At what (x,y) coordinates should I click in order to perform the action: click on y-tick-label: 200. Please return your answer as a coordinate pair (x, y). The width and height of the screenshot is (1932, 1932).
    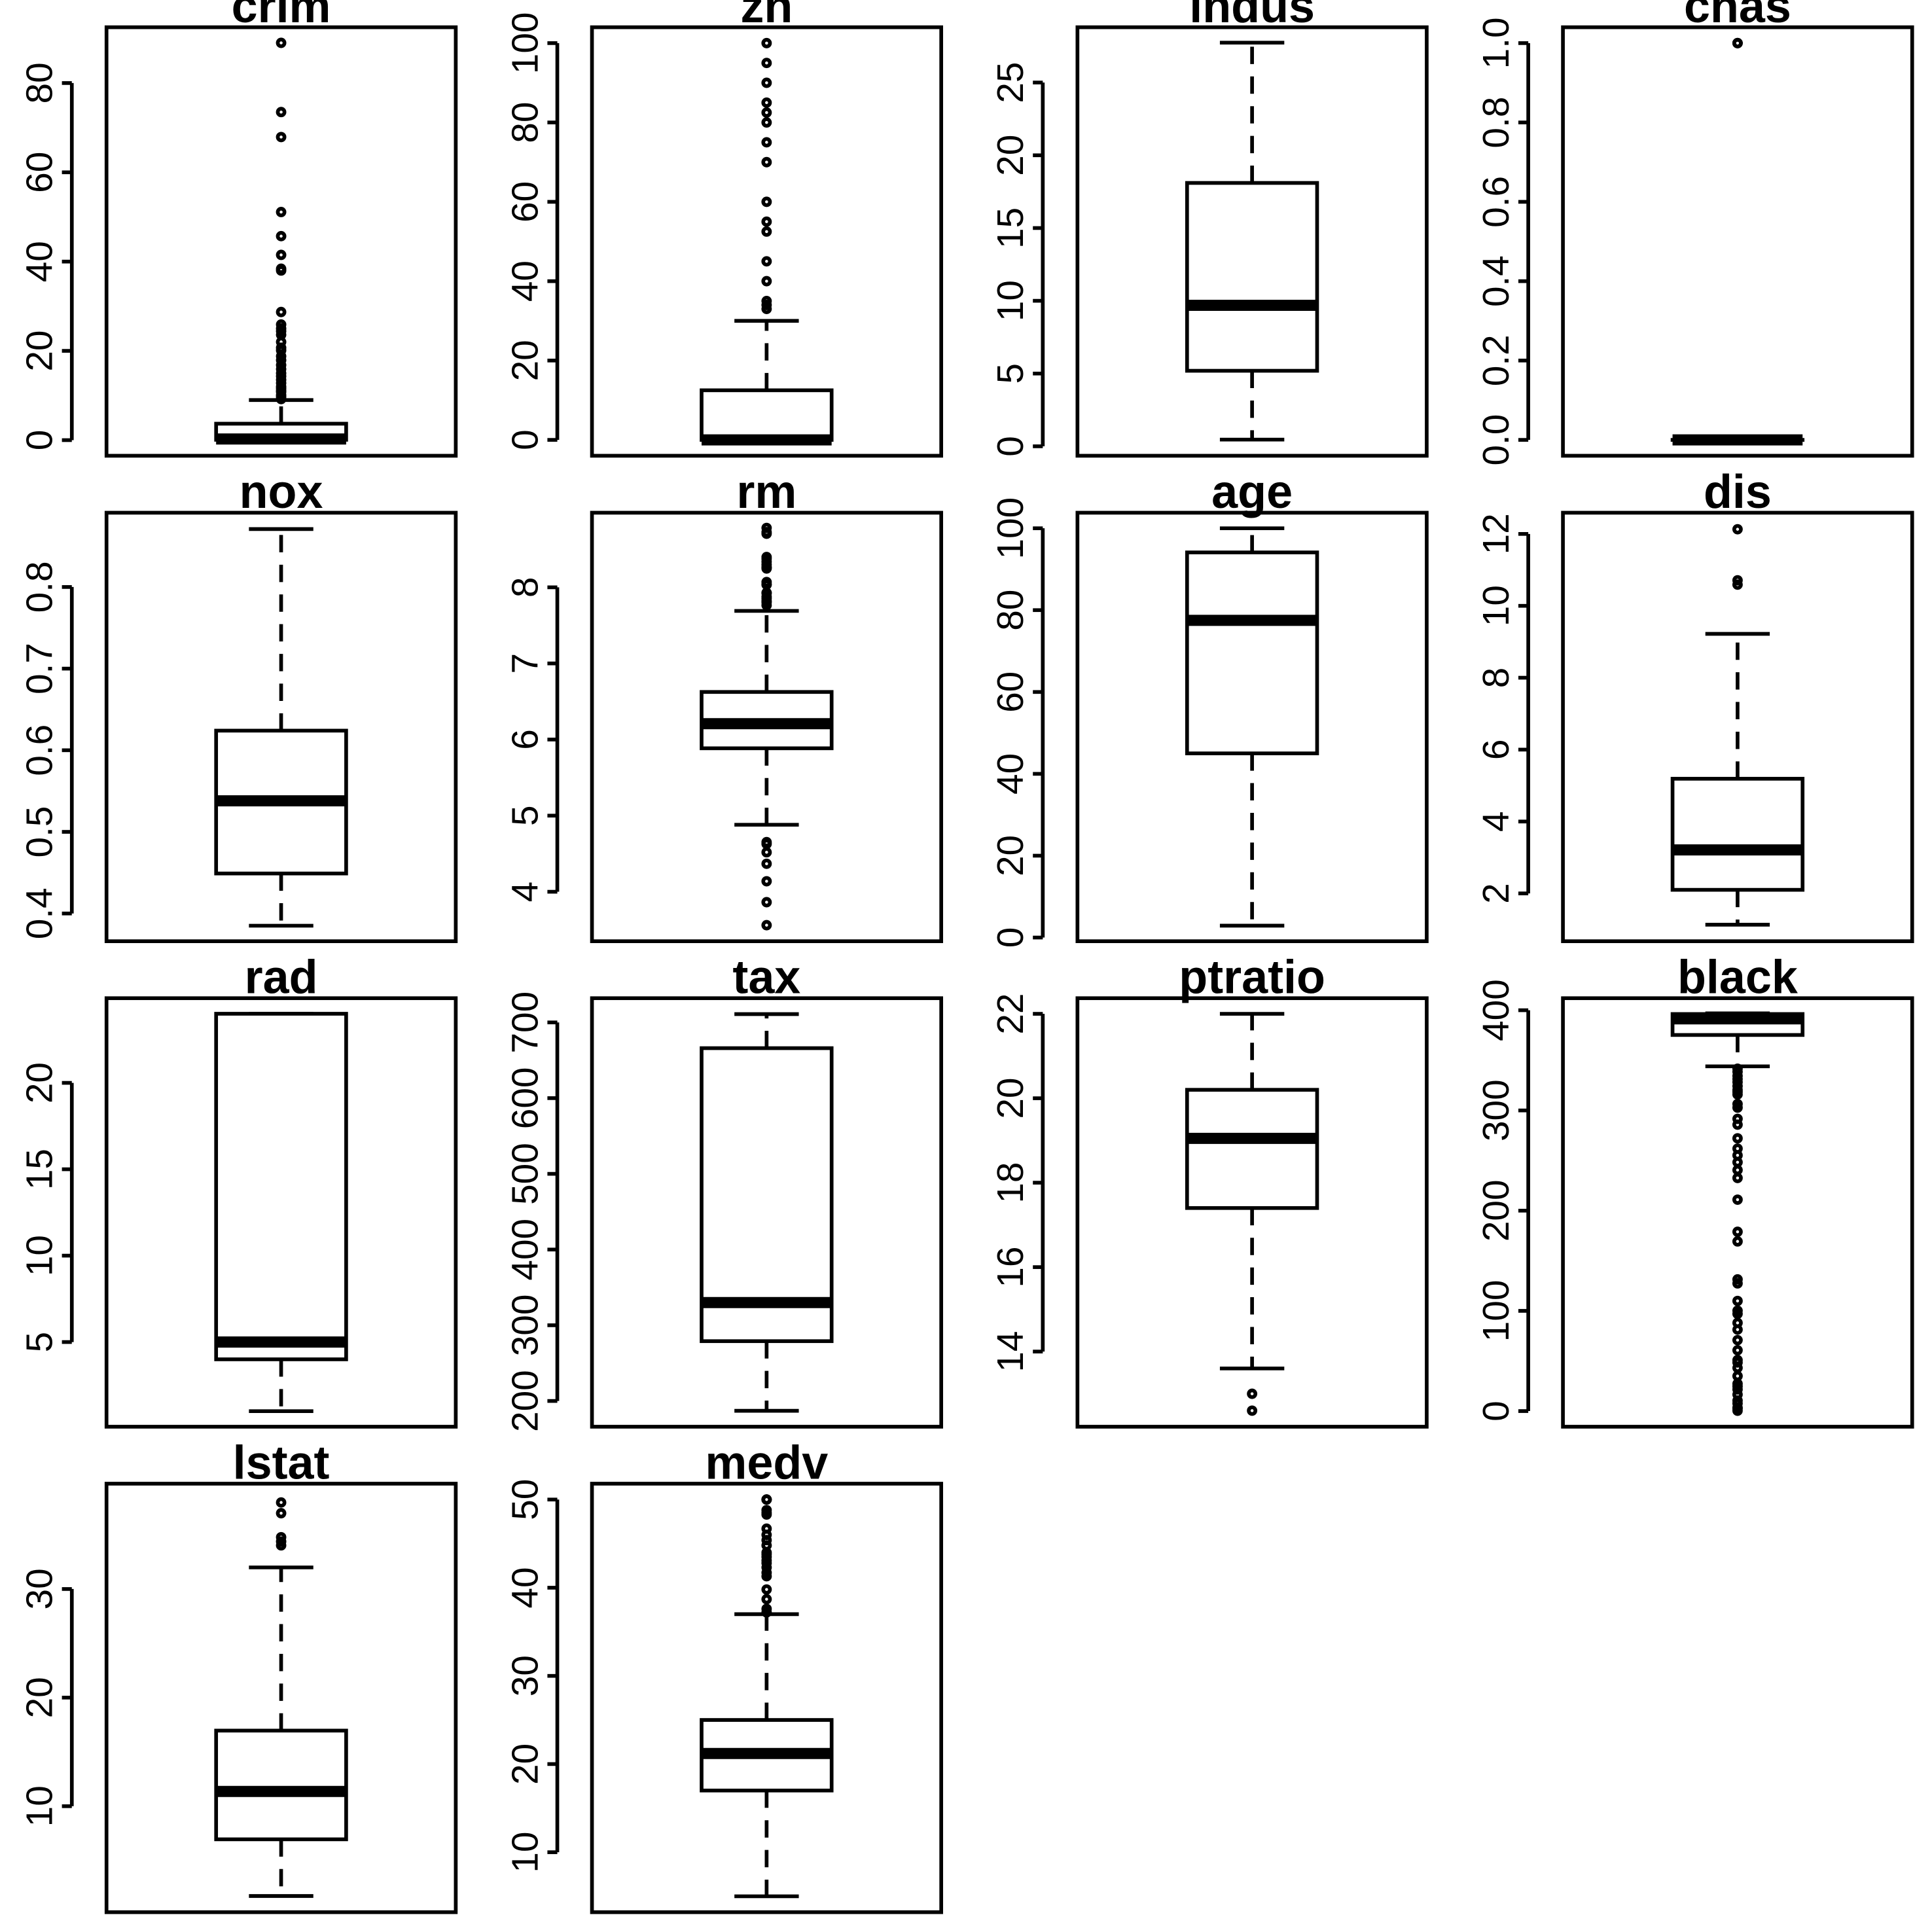
    Looking at the image, I should click on (1496, 1210).